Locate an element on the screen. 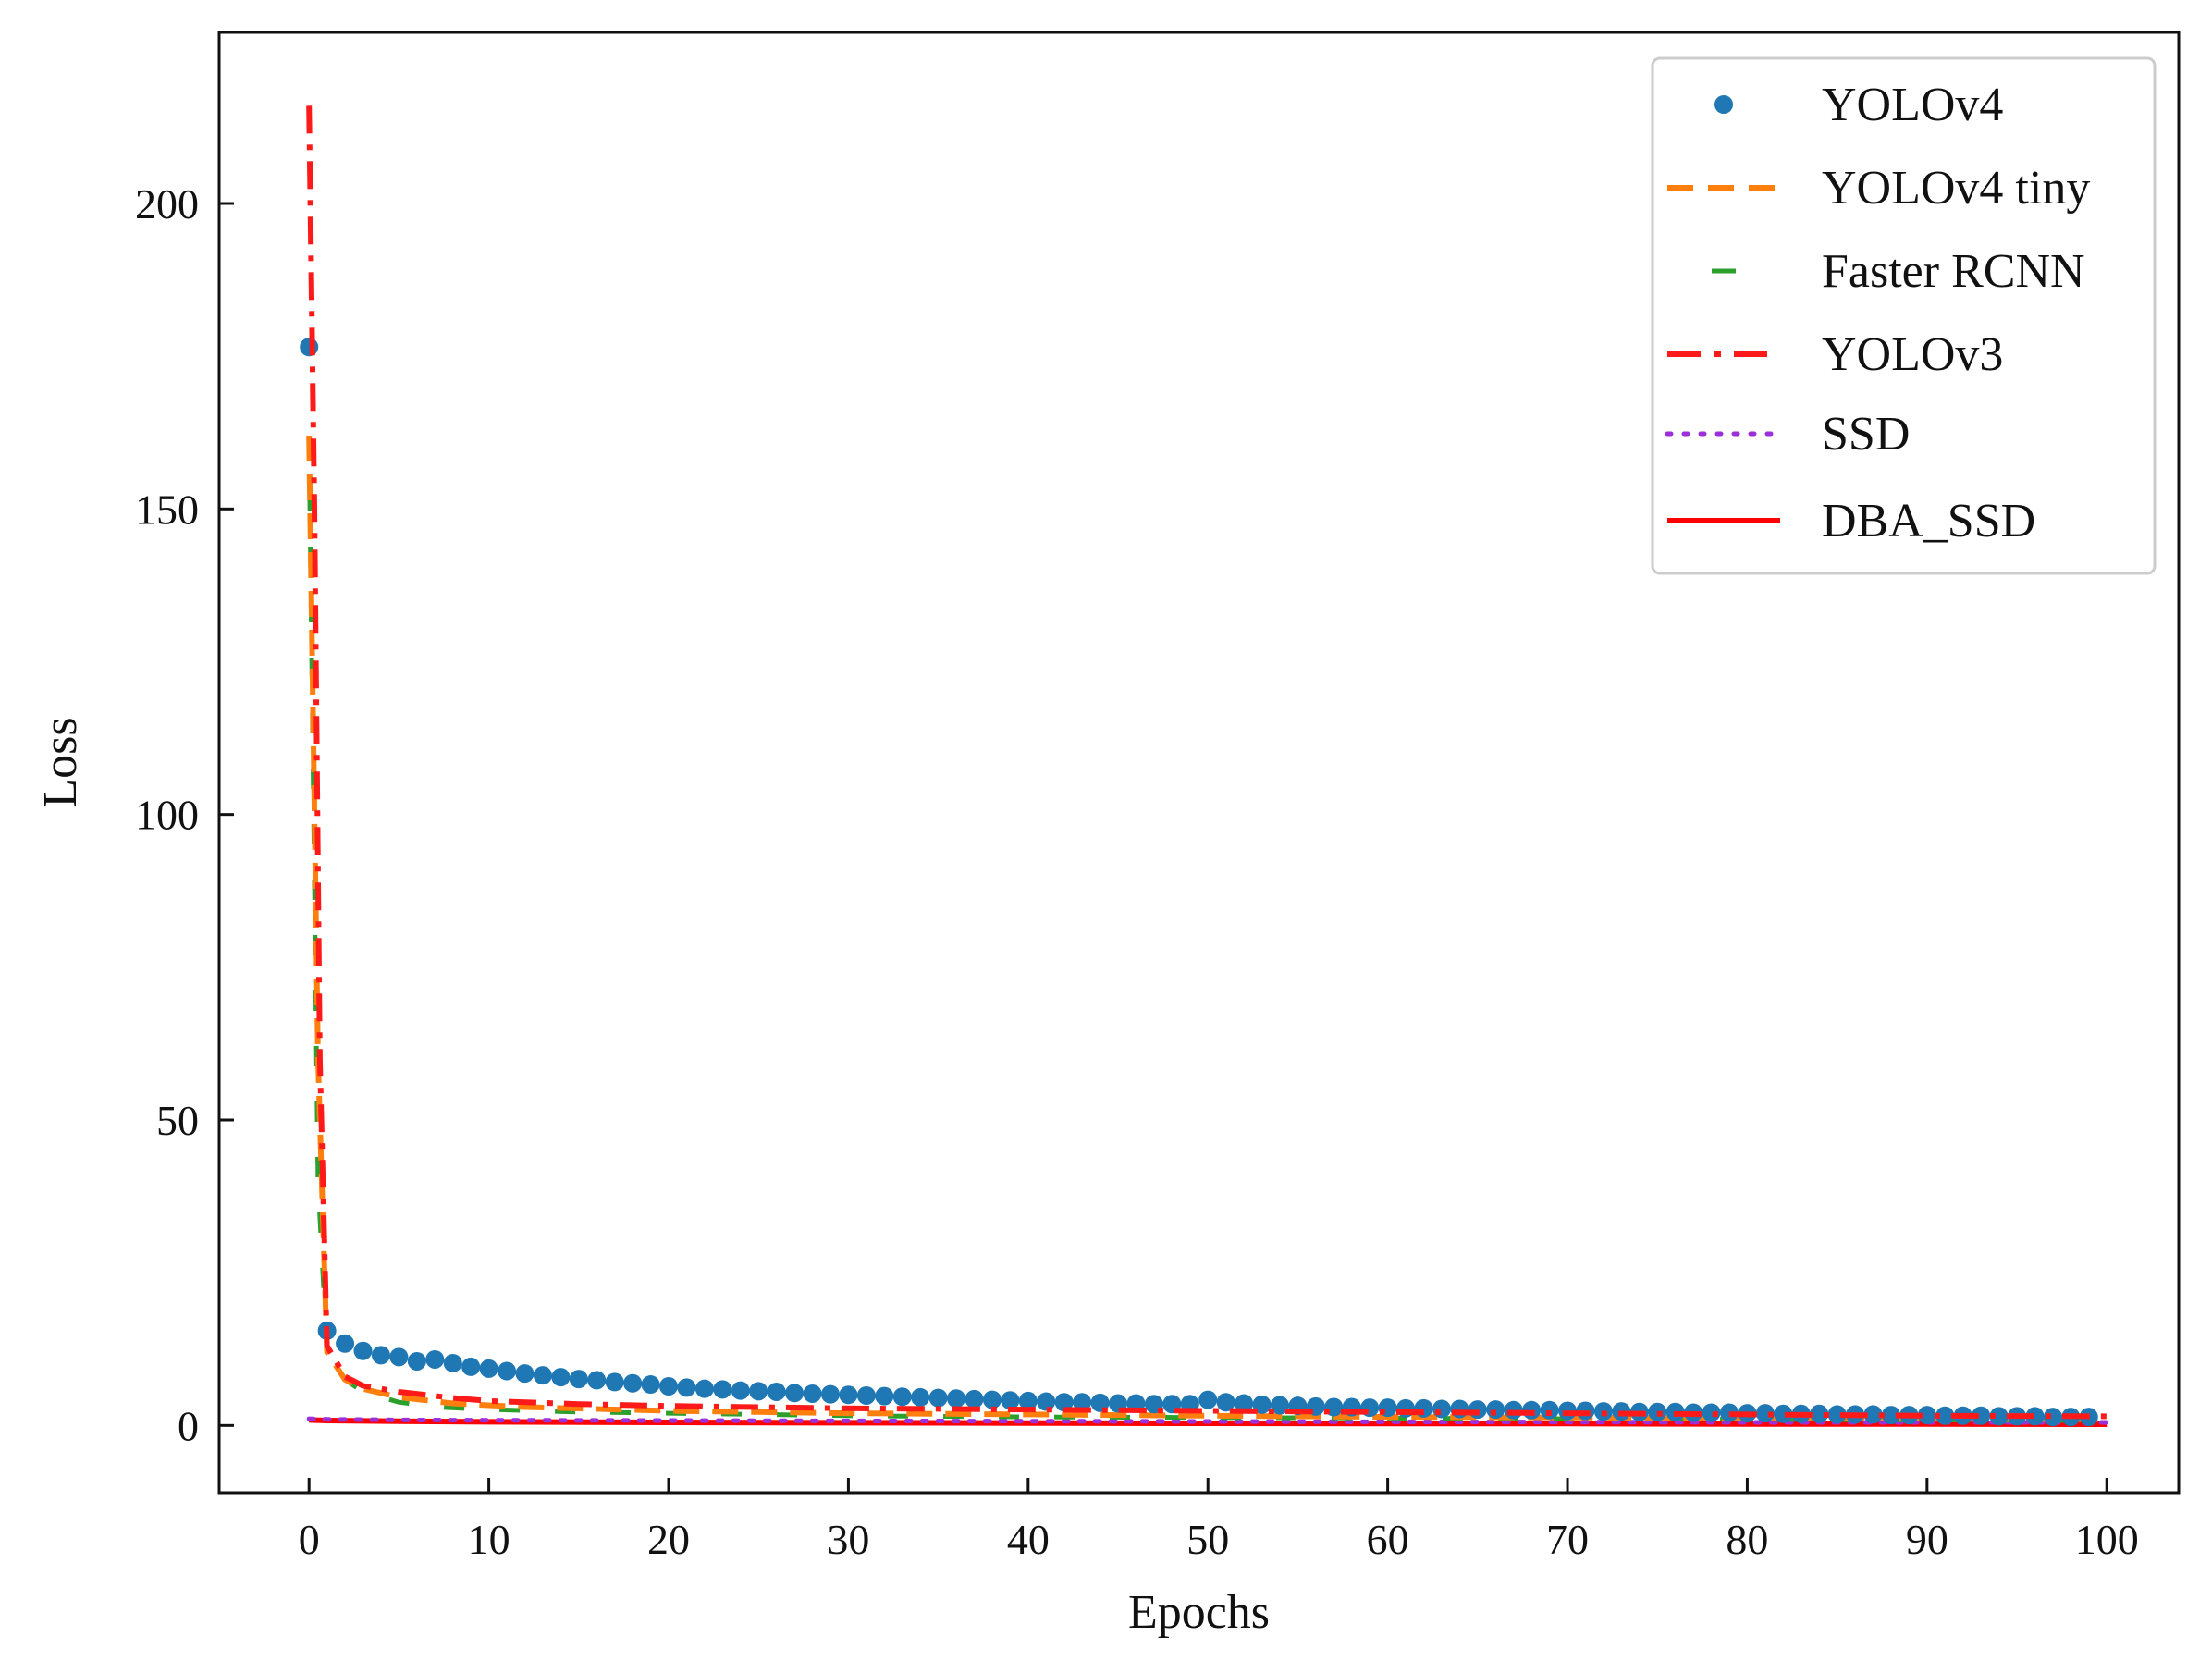 This screenshot has height=1673, width=2212. x-tick-label: 40 is located at coordinates (1029, 1539).